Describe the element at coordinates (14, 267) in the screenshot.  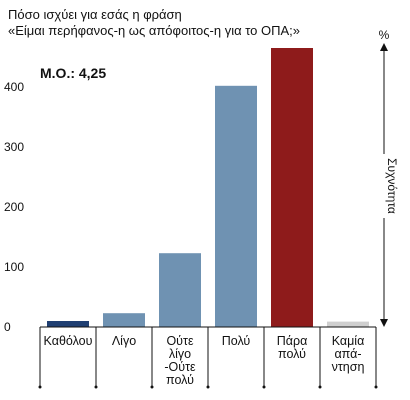
I see `y-tick-label: 100` at that location.